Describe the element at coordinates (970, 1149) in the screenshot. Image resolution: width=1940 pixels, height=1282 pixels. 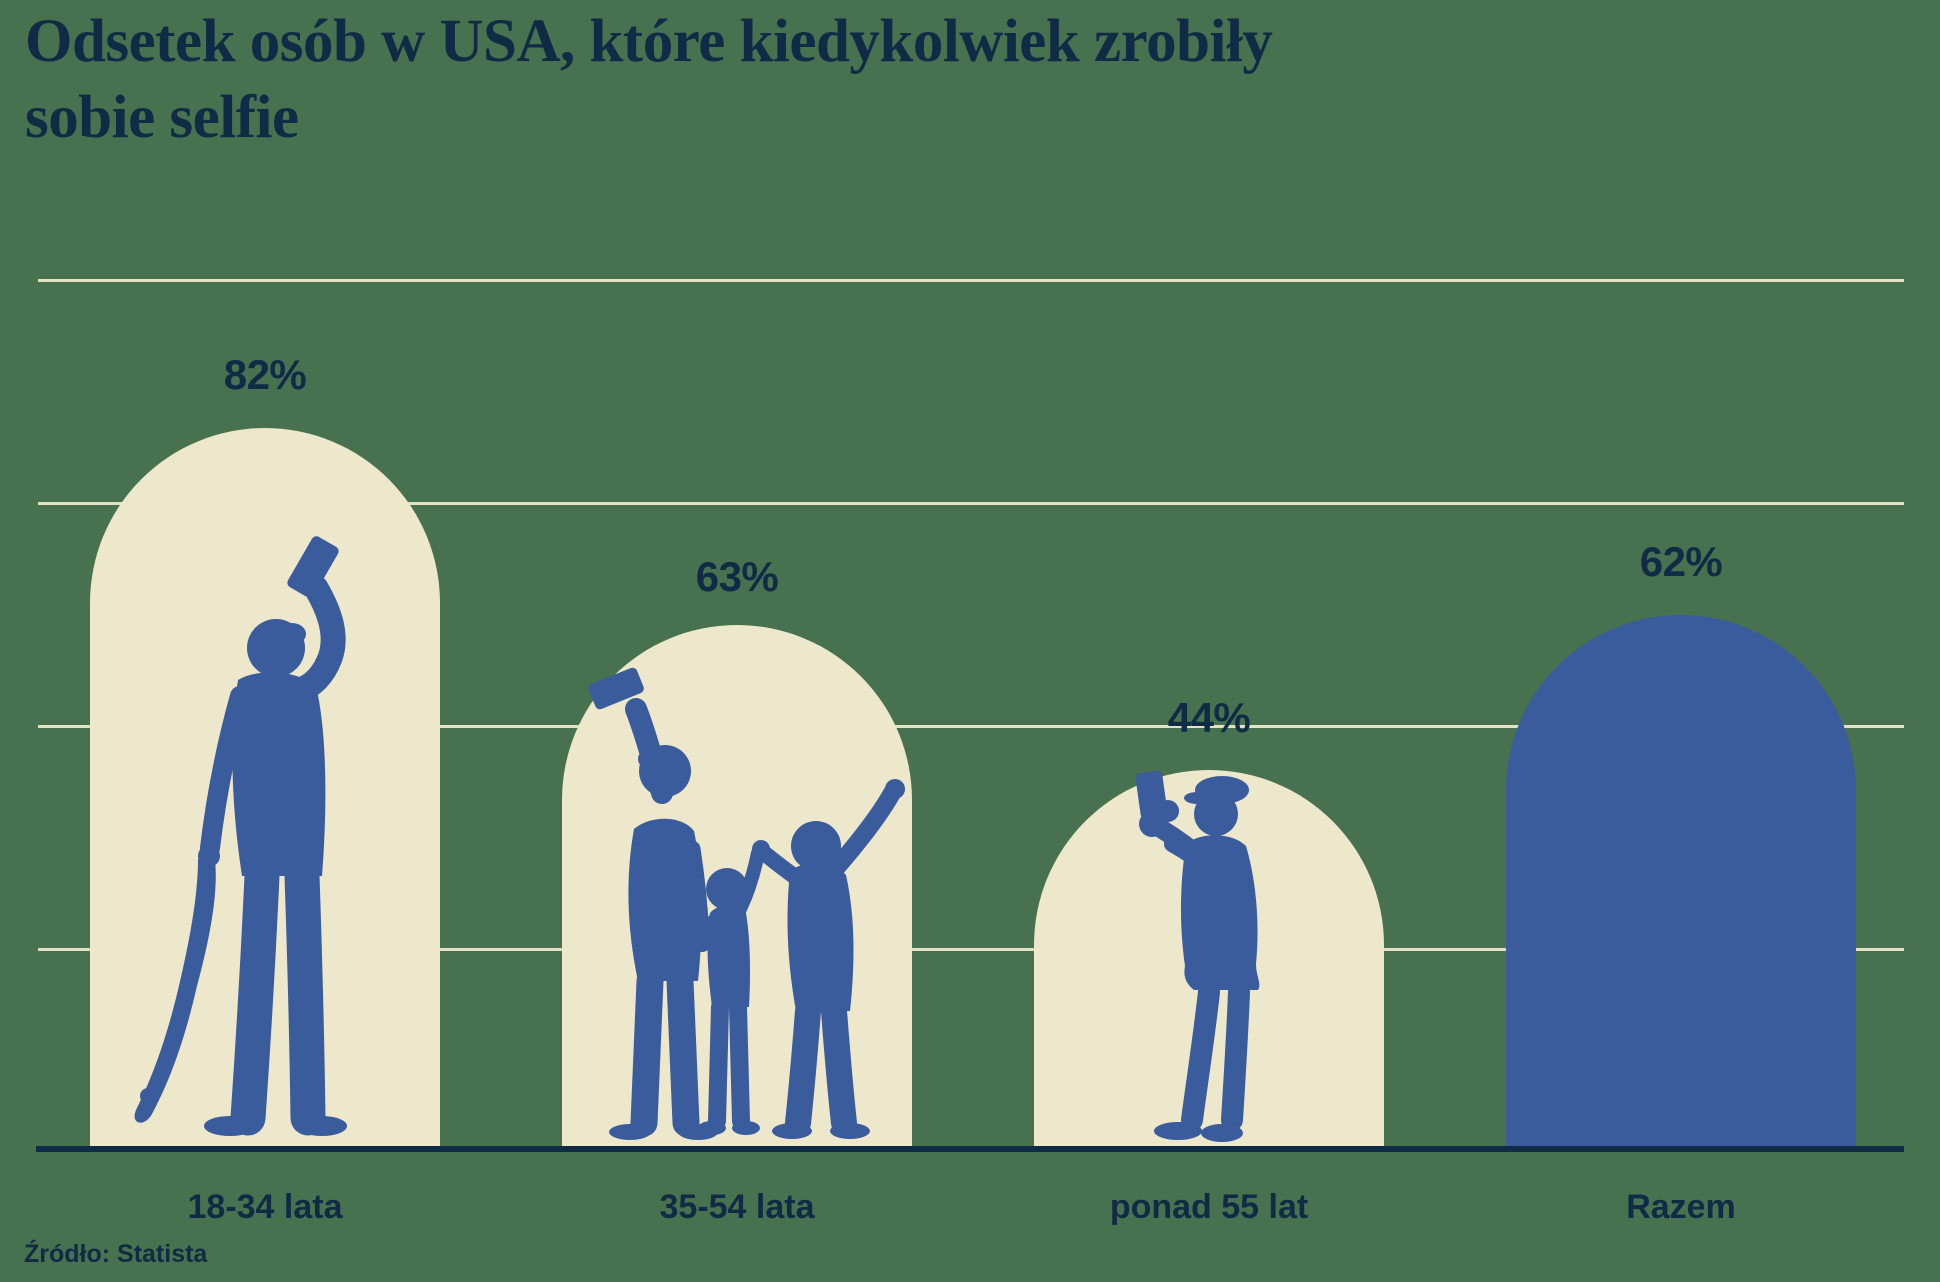
I see `x-axis-line` at that location.